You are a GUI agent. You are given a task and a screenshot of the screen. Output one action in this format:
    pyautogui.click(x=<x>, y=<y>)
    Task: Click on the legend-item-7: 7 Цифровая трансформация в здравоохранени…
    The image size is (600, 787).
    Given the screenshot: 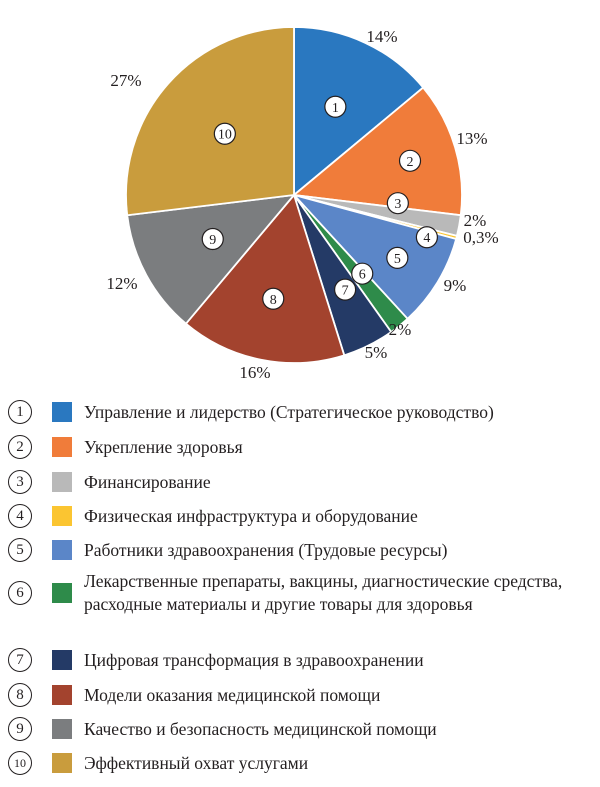 What is the action you would take?
    pyautogui.click(x=300, y=660)
    